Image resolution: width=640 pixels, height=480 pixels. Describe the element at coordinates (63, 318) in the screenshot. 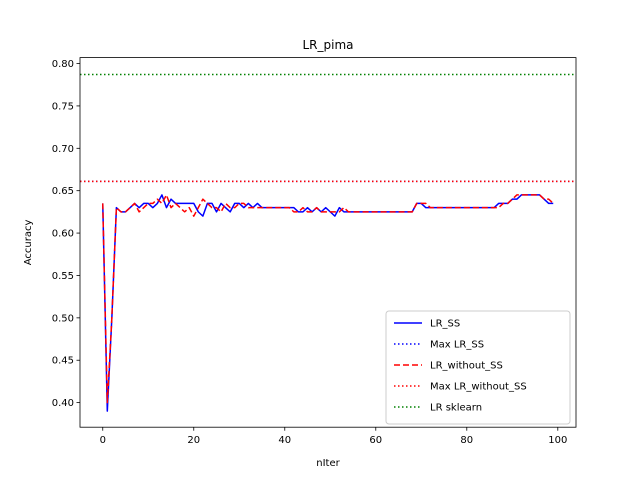

I see `y-tick-label: 0.50` at that location.